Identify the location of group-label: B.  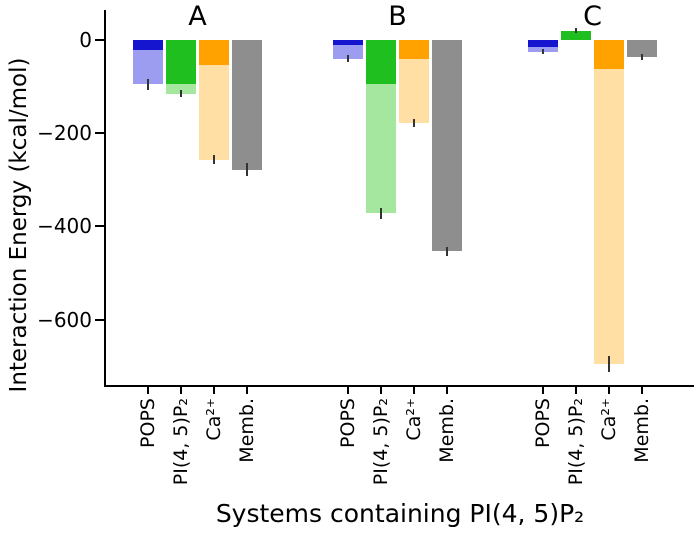
(397, 16).